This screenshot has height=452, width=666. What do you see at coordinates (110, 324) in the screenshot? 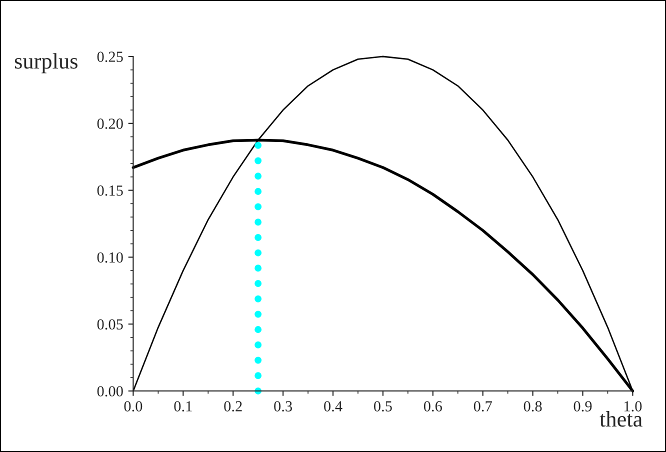
I see `y-tick-label: 0.05` at bounding box center [110, 324].